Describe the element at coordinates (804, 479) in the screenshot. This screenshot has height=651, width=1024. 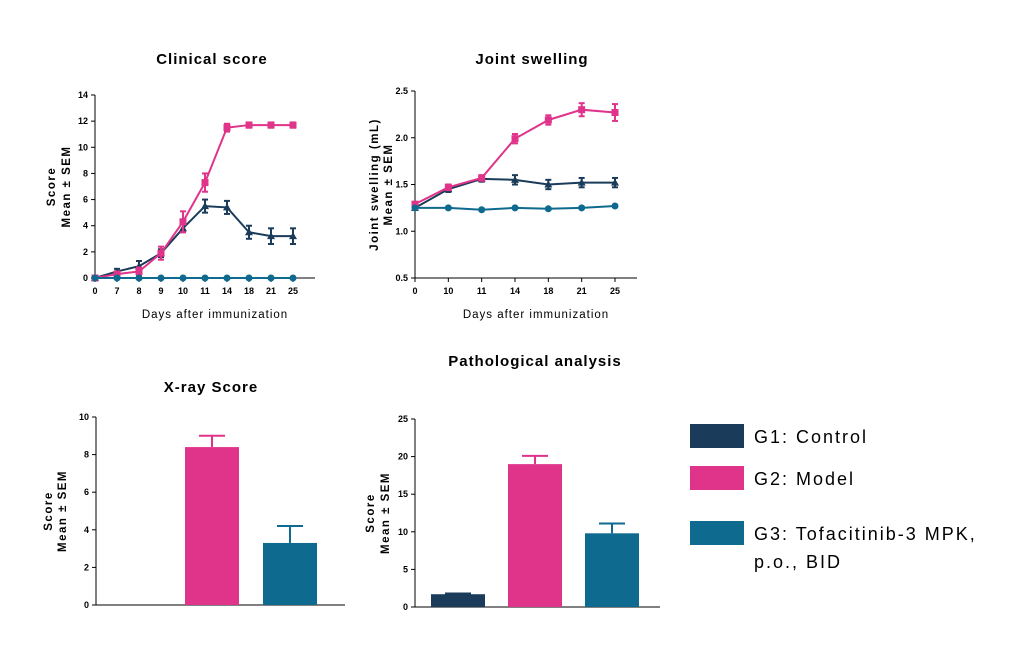
I see `legend-label: G2: Model` at that location.